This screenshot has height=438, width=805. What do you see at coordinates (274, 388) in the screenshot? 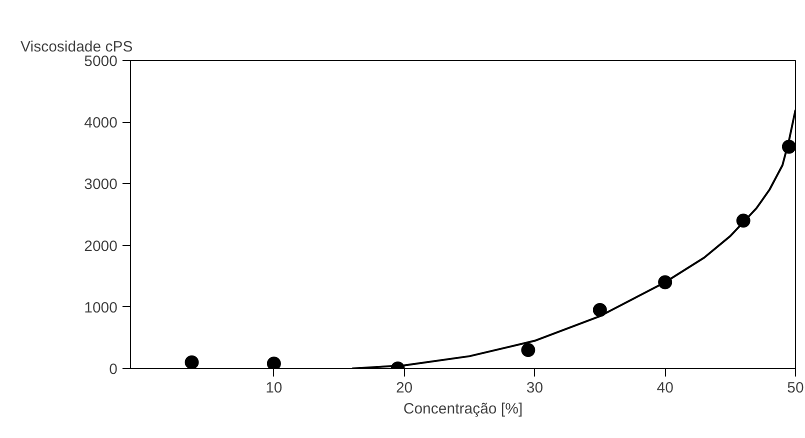
I see `x-tick-label: 10` at bounding box center [274, 388].